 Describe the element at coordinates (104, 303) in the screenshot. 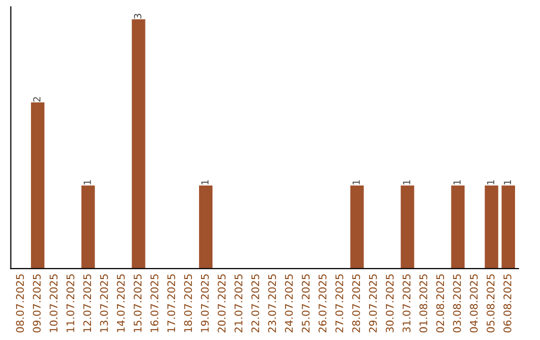

I see `x-tick-label: 13.07.2025` at that location.